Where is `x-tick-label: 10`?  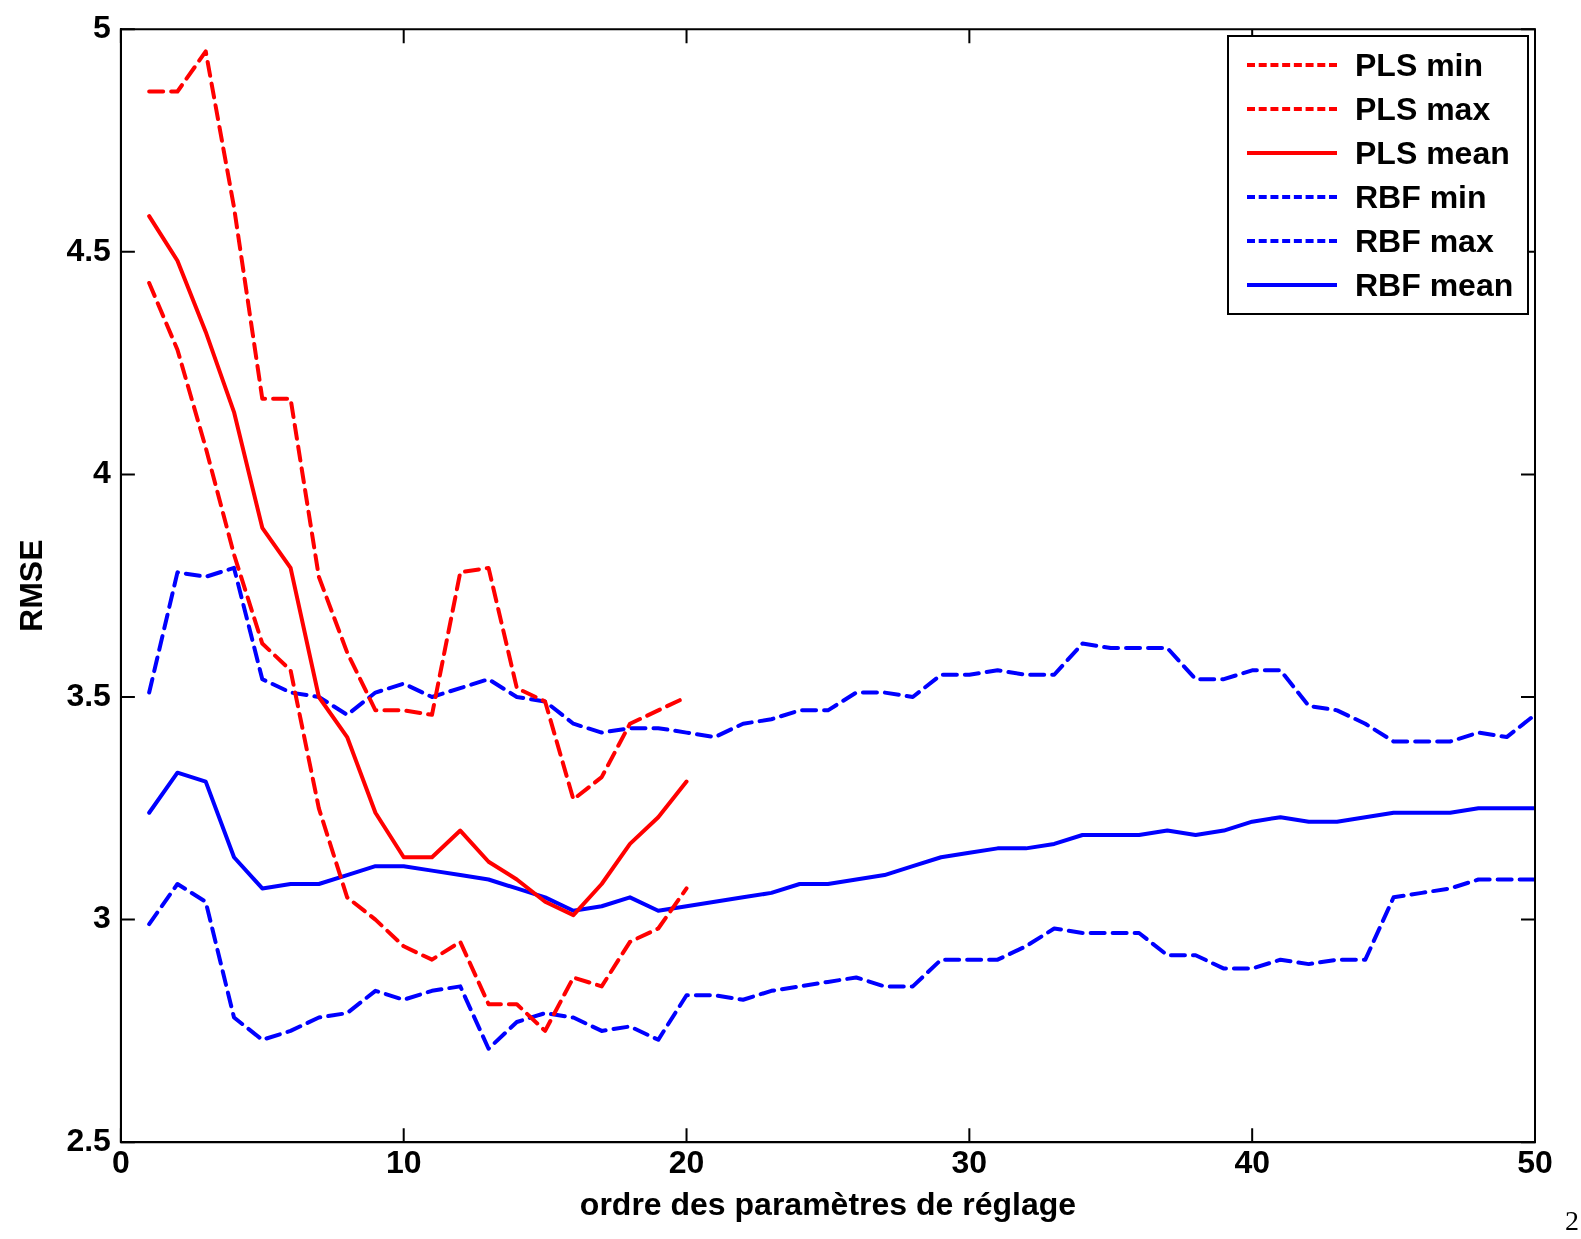 x-tick-label: 10 is located at coordinates (403, 1162).